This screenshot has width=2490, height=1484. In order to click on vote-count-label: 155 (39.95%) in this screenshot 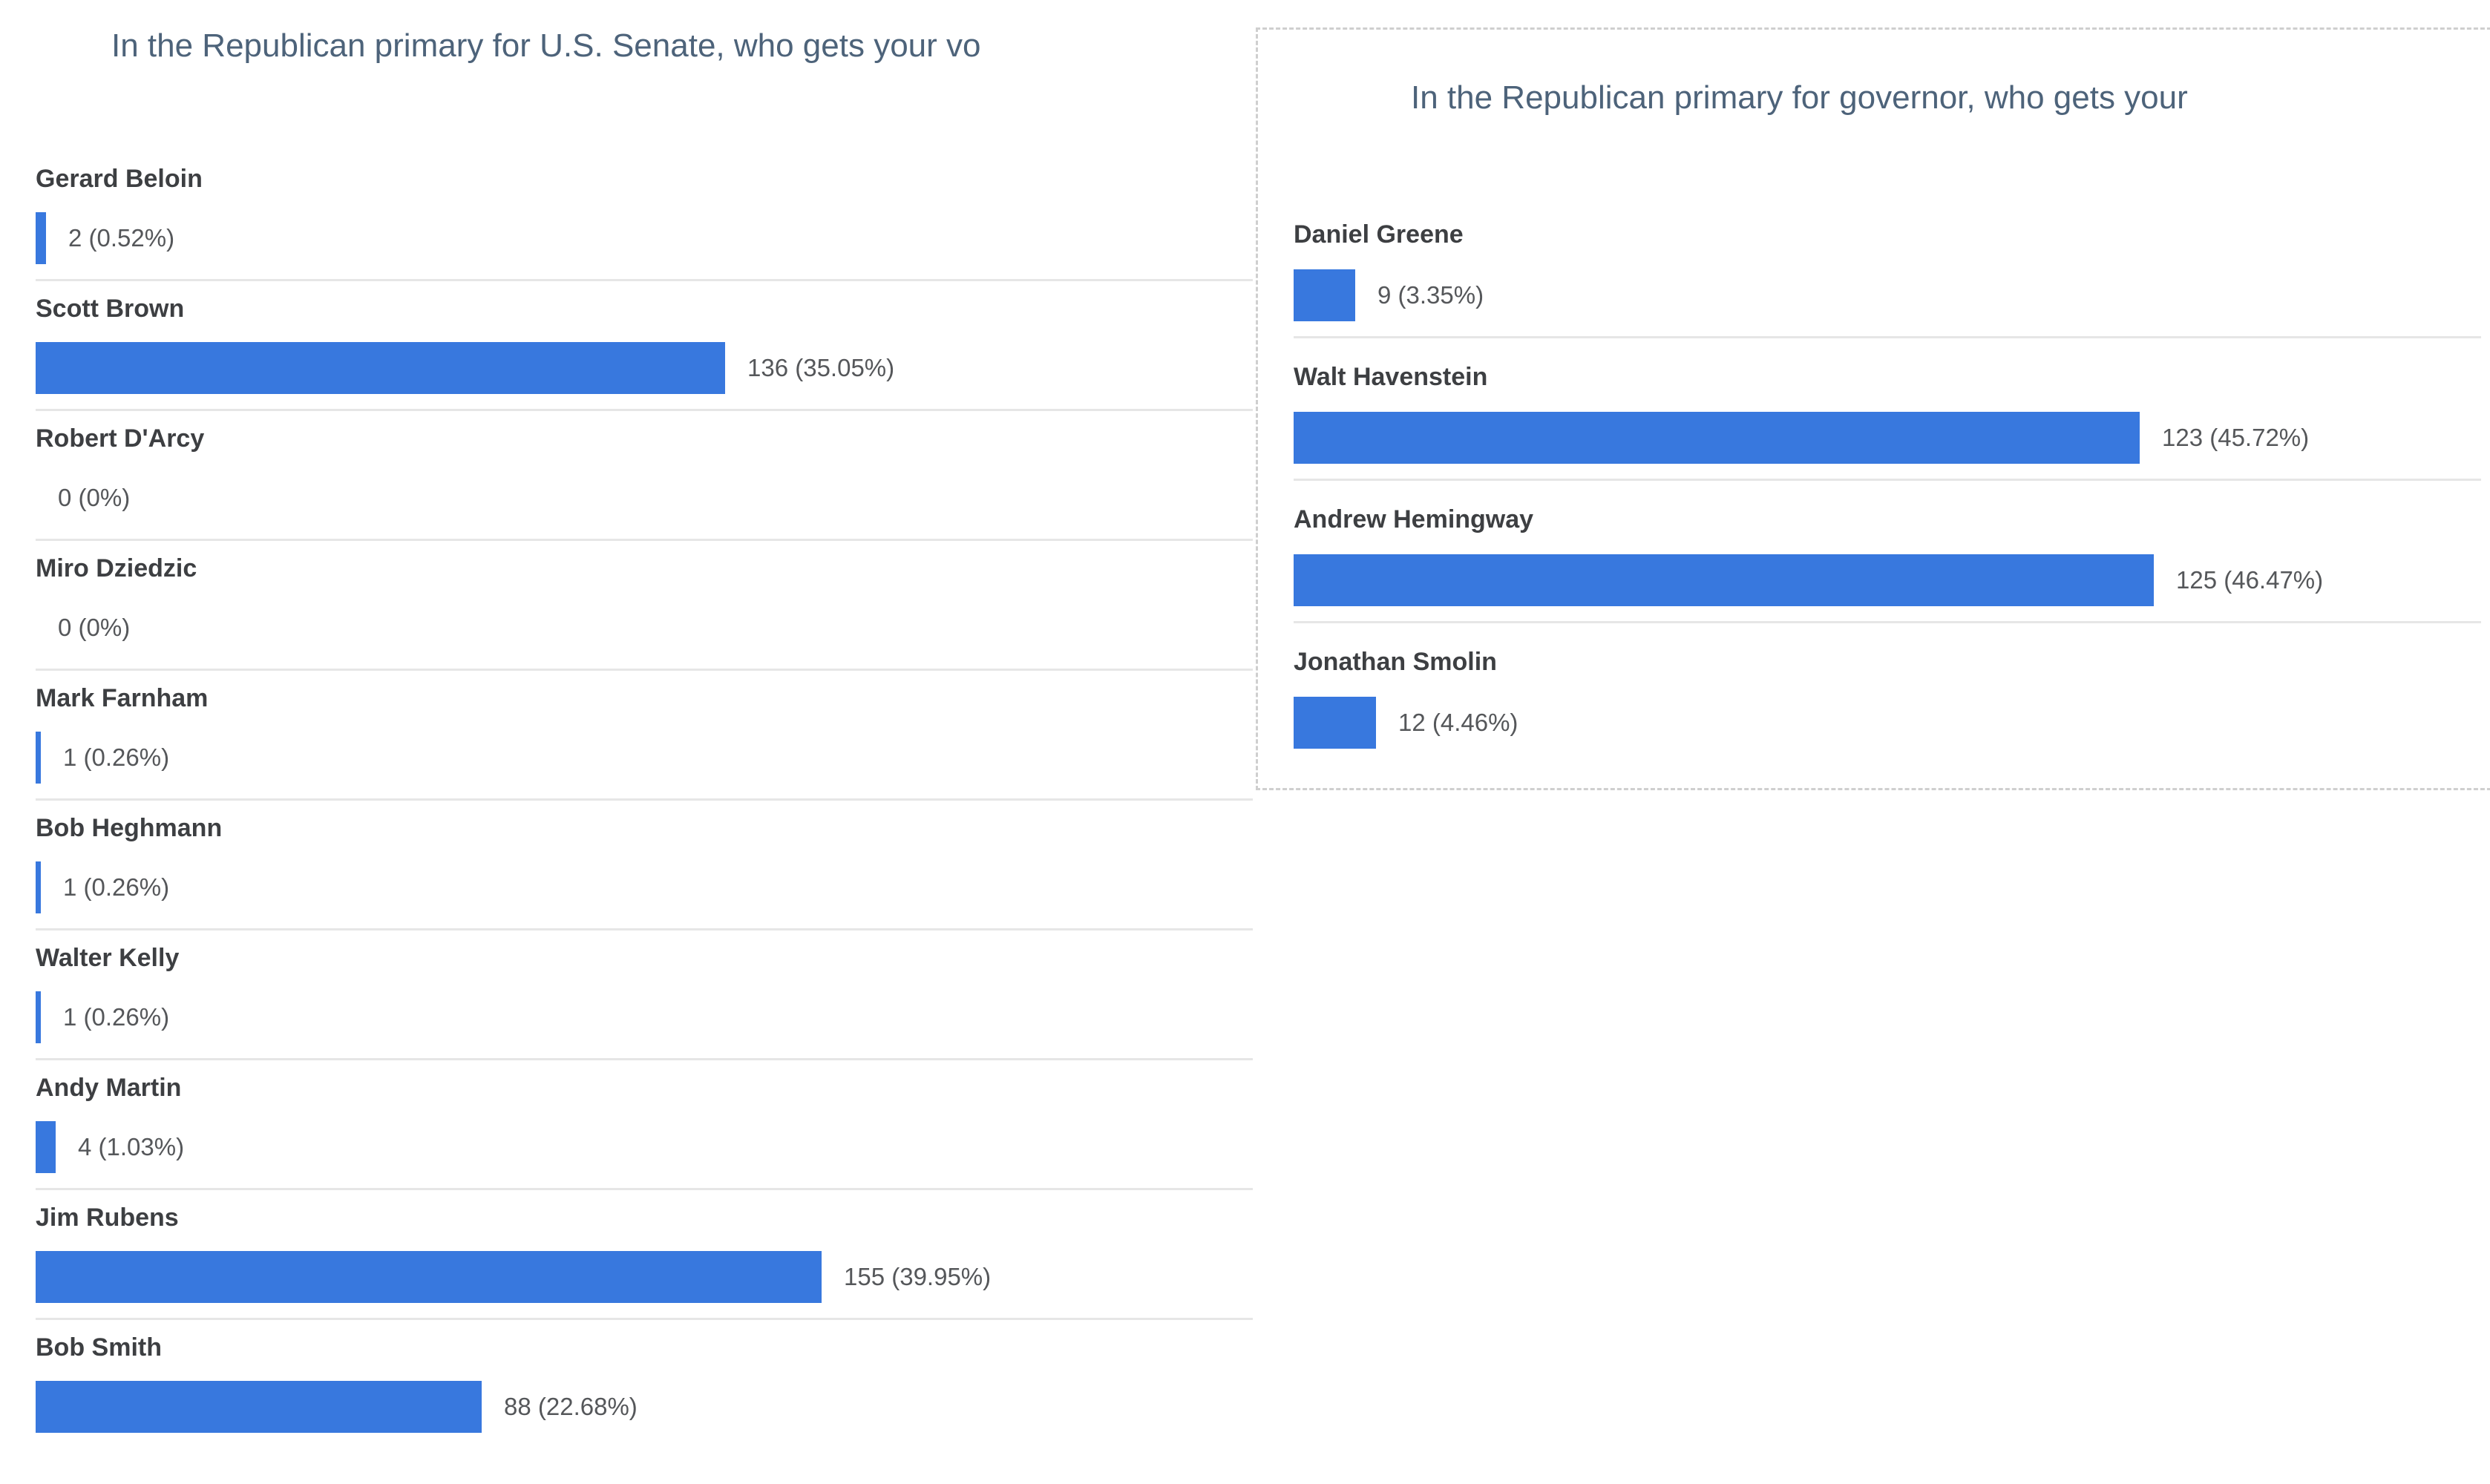, I will do `click(918, 1276)`.